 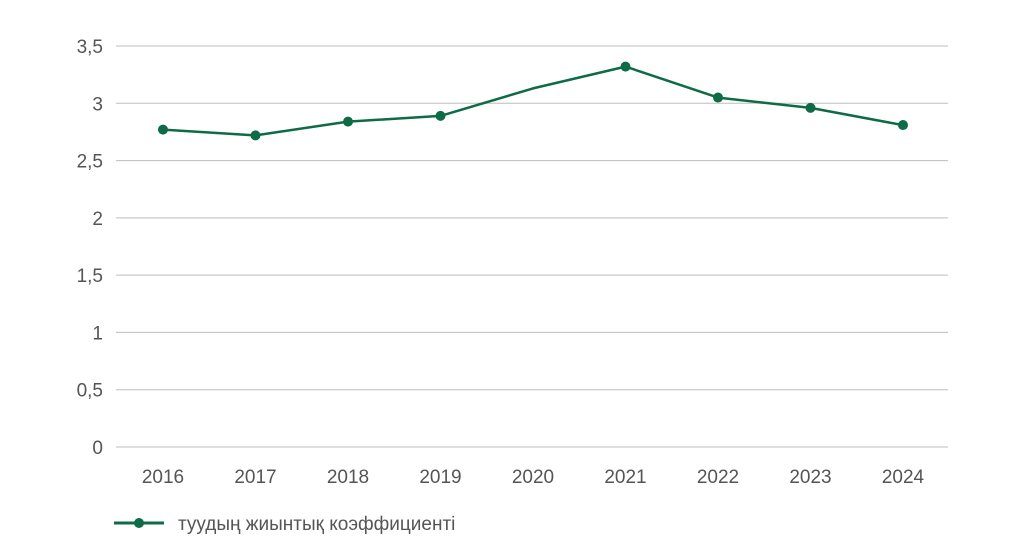 I want to click on x-tick-label: 2016, so click(x=163, y=477).